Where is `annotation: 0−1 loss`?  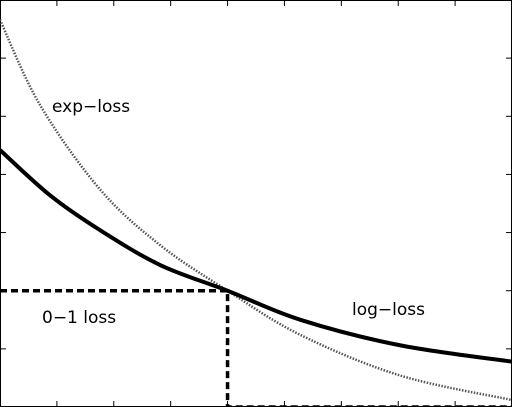 annotation: 0−1 loss is located at coordinates (79, 318).